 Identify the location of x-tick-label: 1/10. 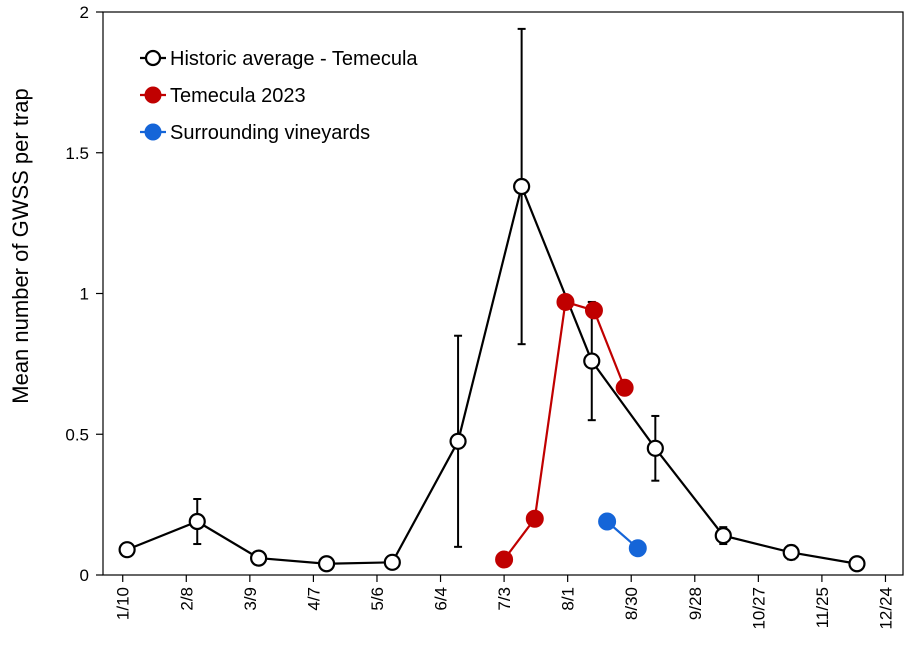
(123, 603).